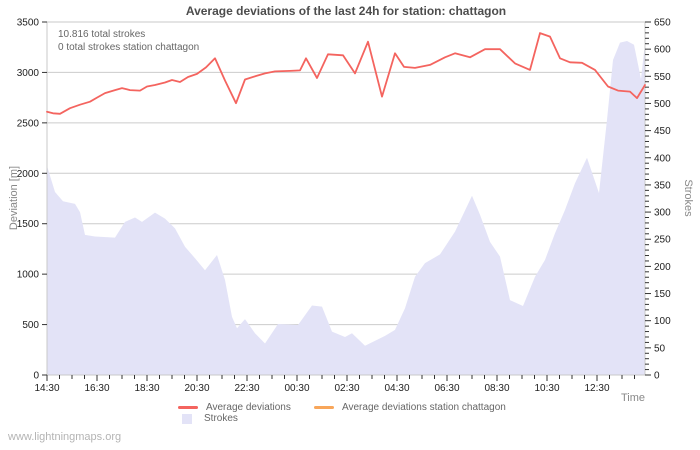 The width and height of the screenshot is (700, 450). I want to click on x-tick-label: 06:30, so click(446, 388).